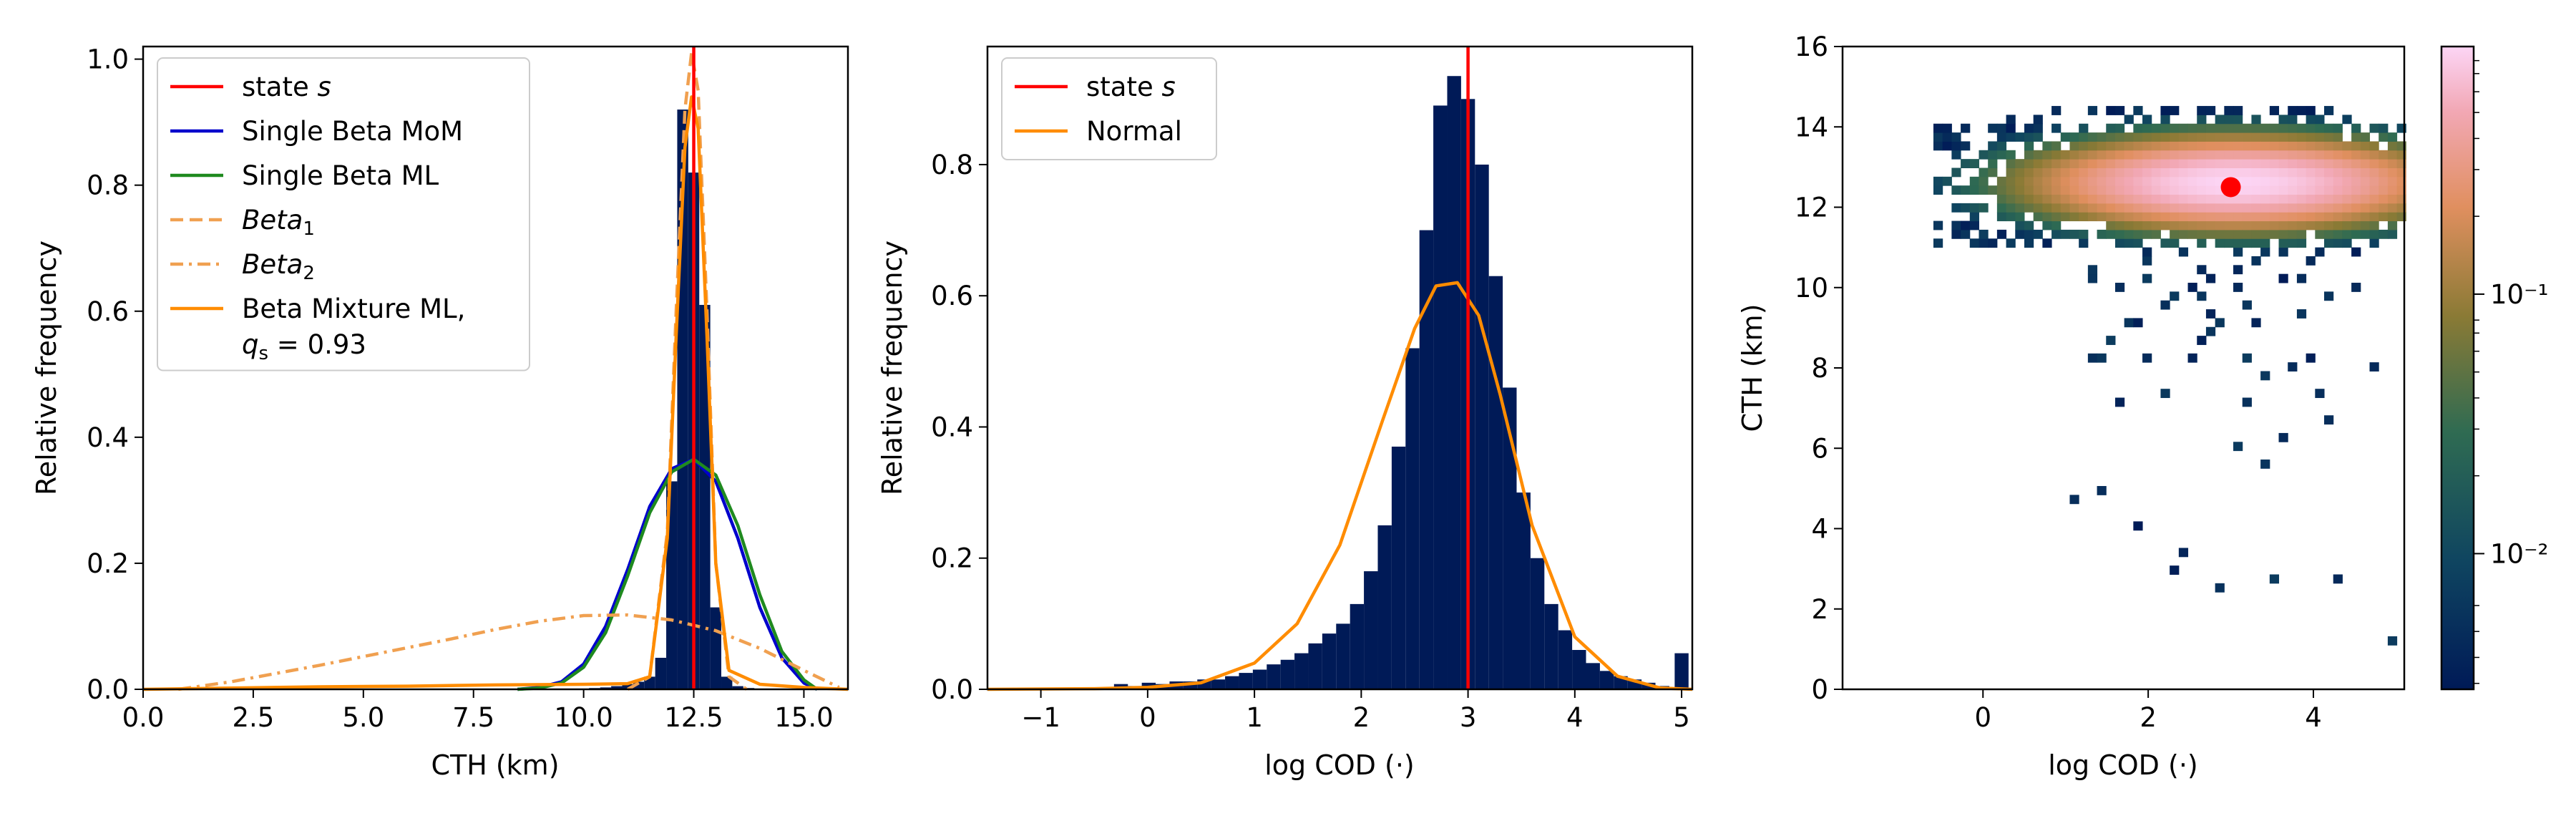 This screenshot has width=2576, height=816. I want to click on y-tick-label: 0.0, so click(952, 689).